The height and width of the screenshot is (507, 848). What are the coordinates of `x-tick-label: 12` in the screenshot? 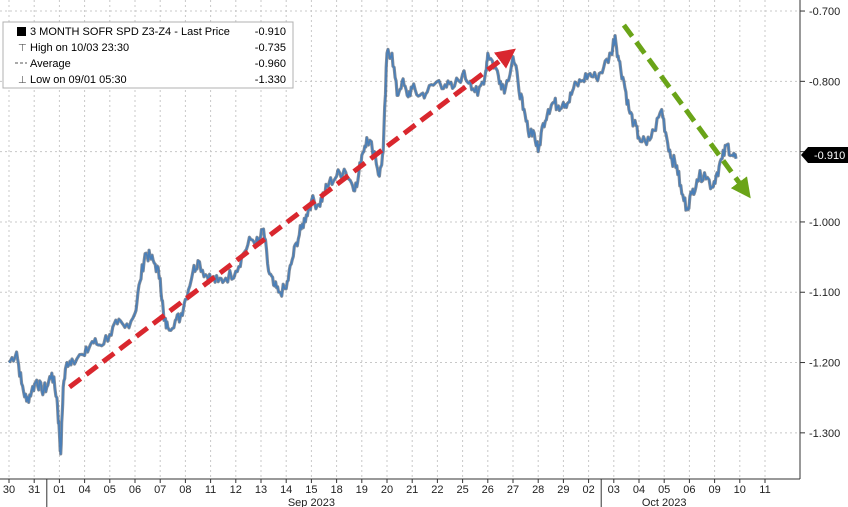 It's located at (236, 490).